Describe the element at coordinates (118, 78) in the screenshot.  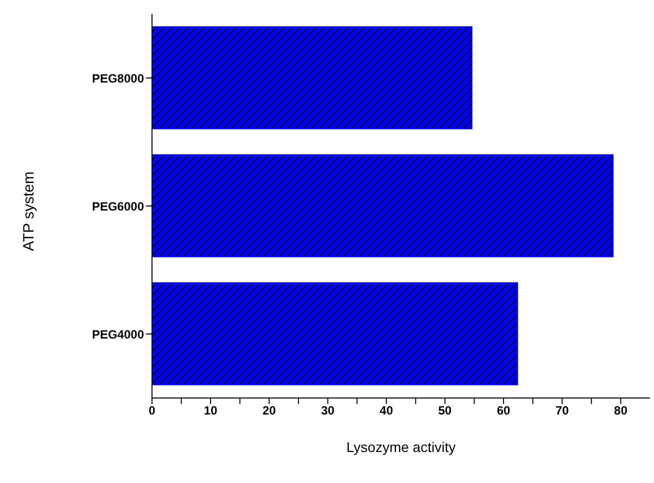
I see `y-tick-label: PEG8000` at that location.